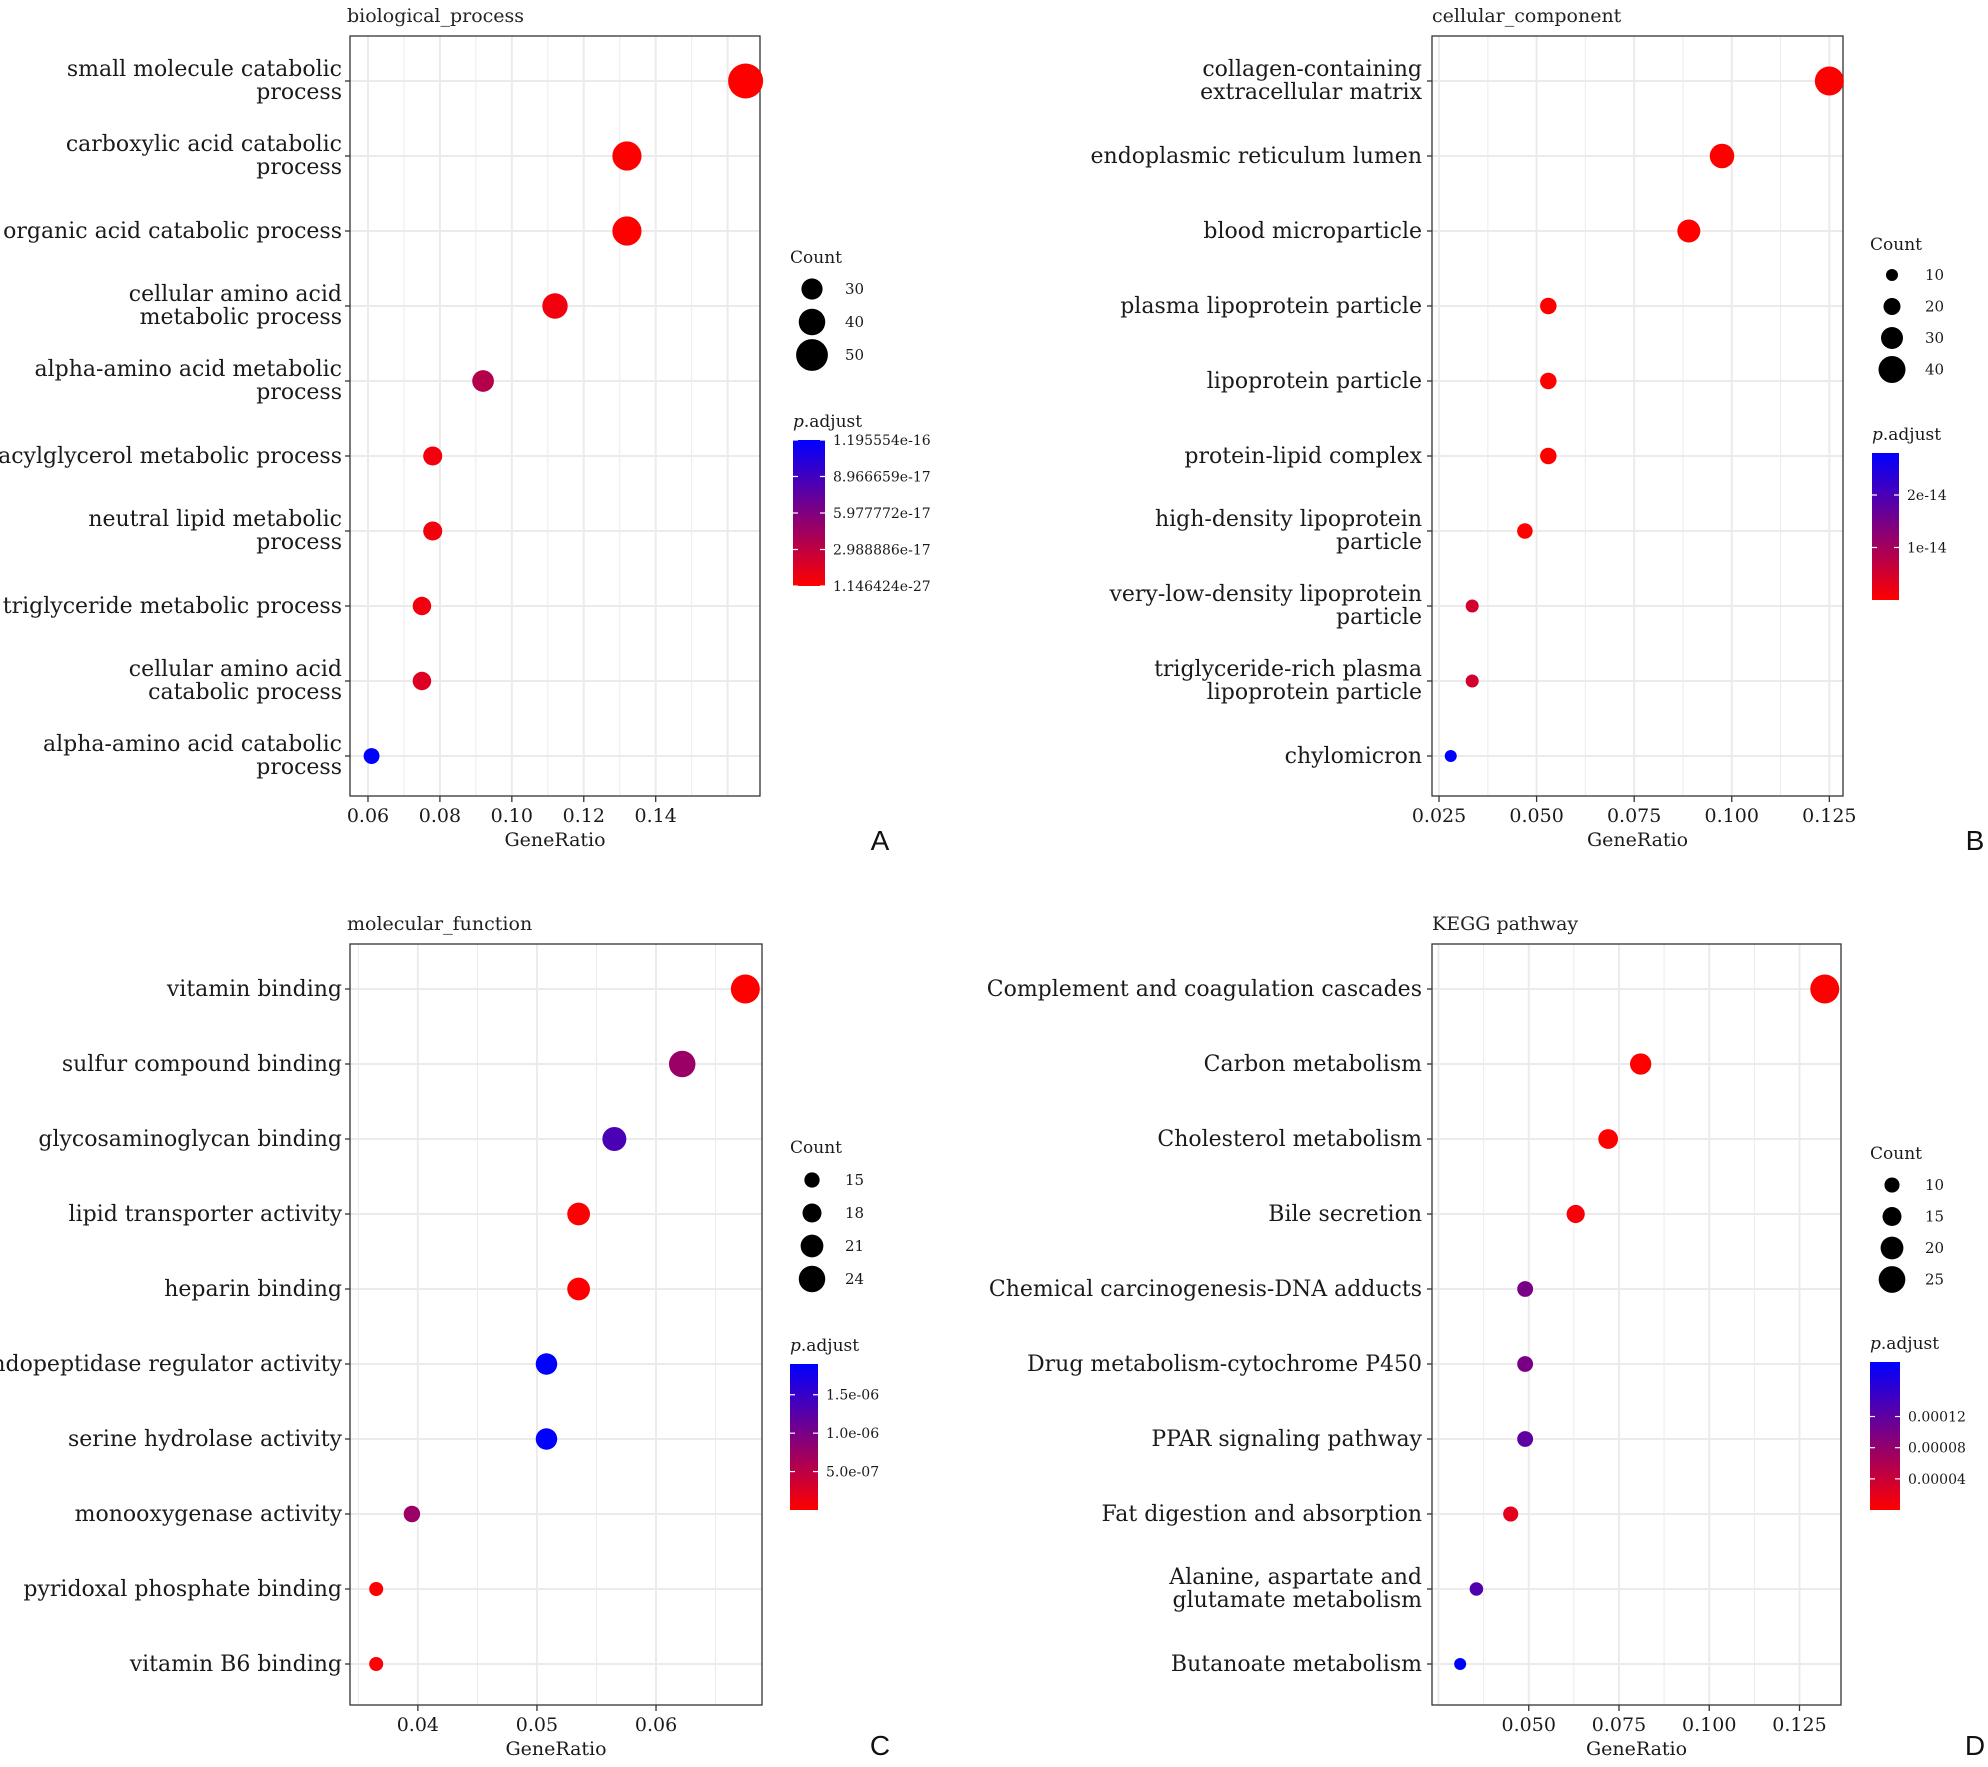 The image size is (1988, 1767). I want to click on plot-area, so click(1637, 416).